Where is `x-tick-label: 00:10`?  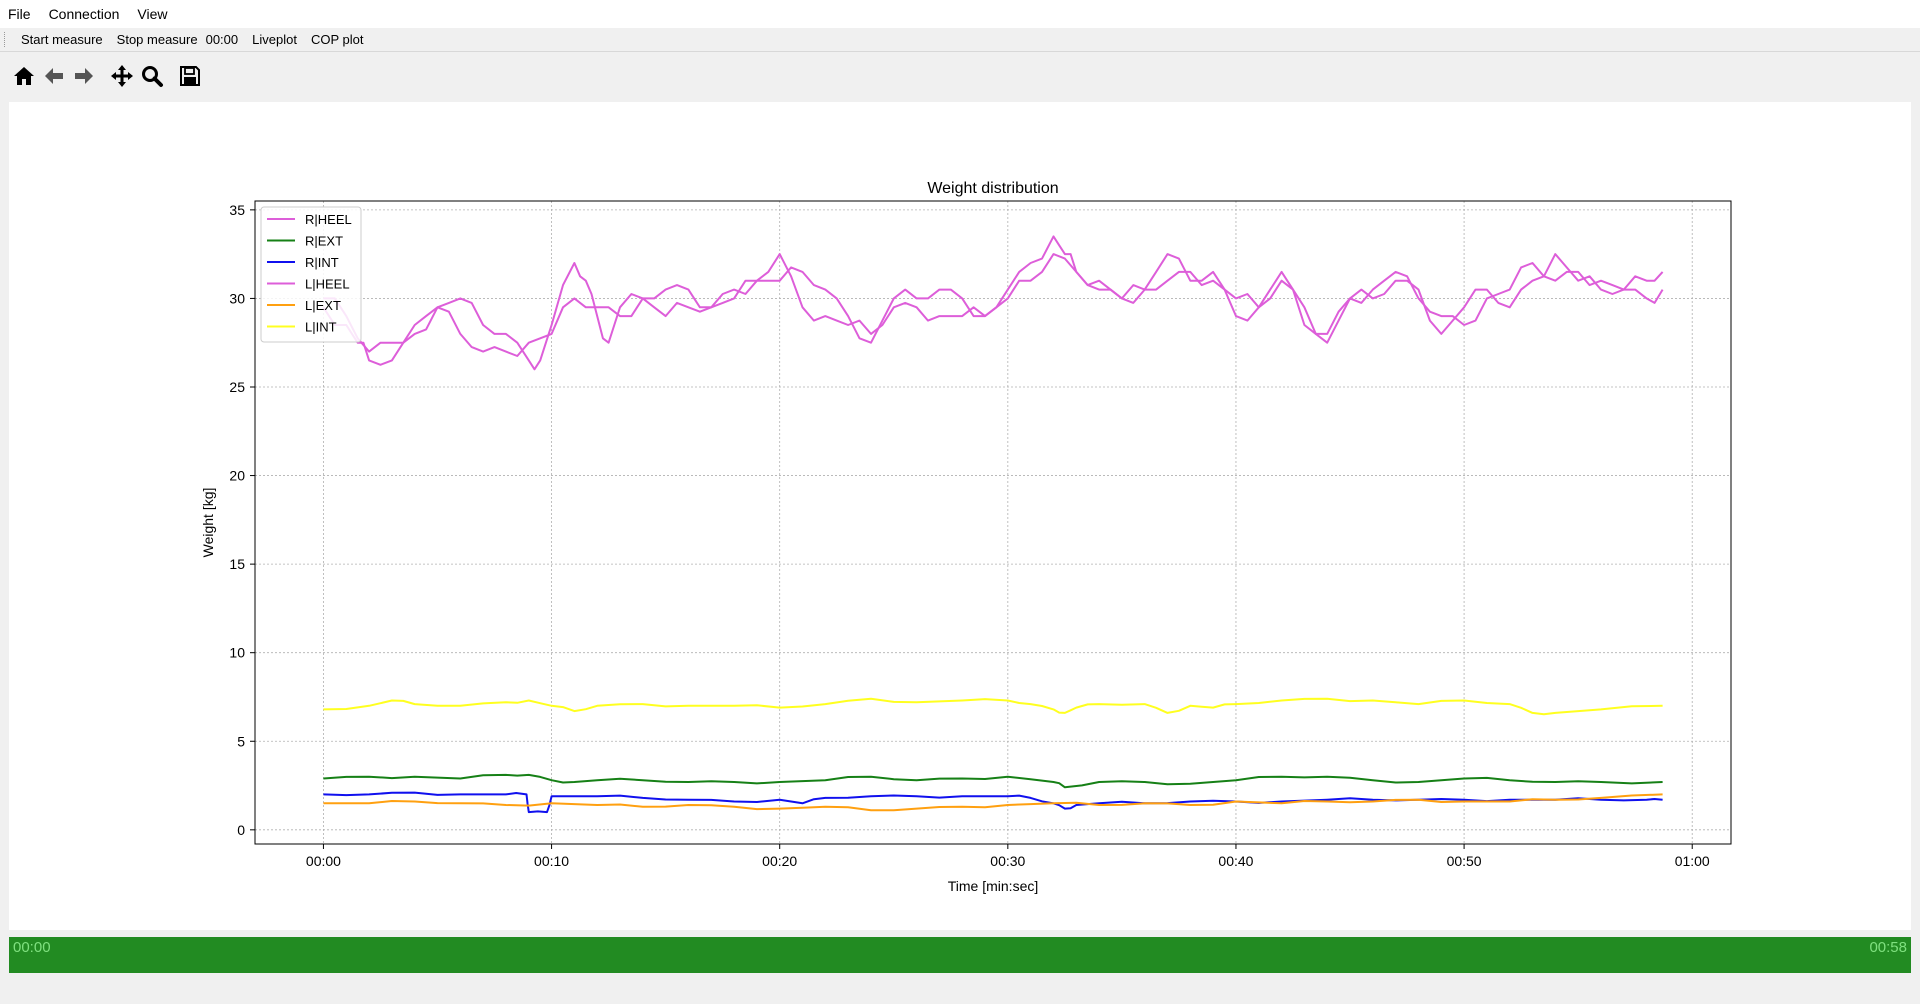
x-tick-label: 00:10 is located at coordinates (551, 861).